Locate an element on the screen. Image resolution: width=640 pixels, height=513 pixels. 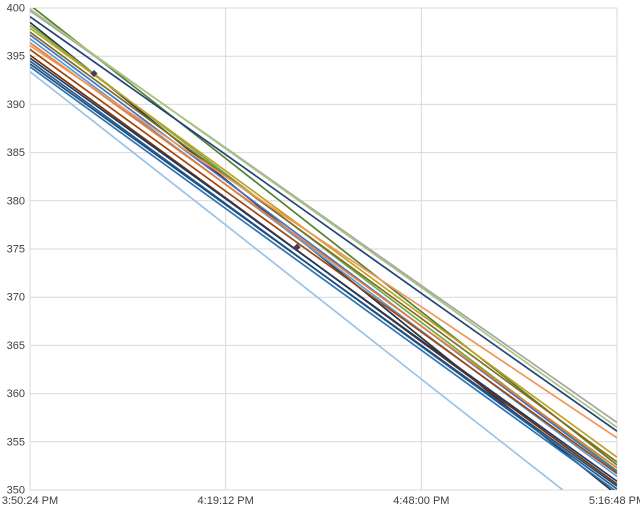
x-axis-tick-label: 4:19:12 PM is located at coordinates (226, 501).